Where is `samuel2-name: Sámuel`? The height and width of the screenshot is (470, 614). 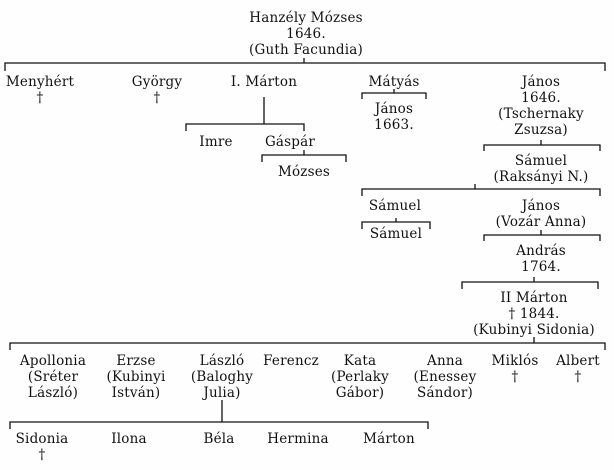 samuel2-name: Sámuel is located at coordinates (396, 234).